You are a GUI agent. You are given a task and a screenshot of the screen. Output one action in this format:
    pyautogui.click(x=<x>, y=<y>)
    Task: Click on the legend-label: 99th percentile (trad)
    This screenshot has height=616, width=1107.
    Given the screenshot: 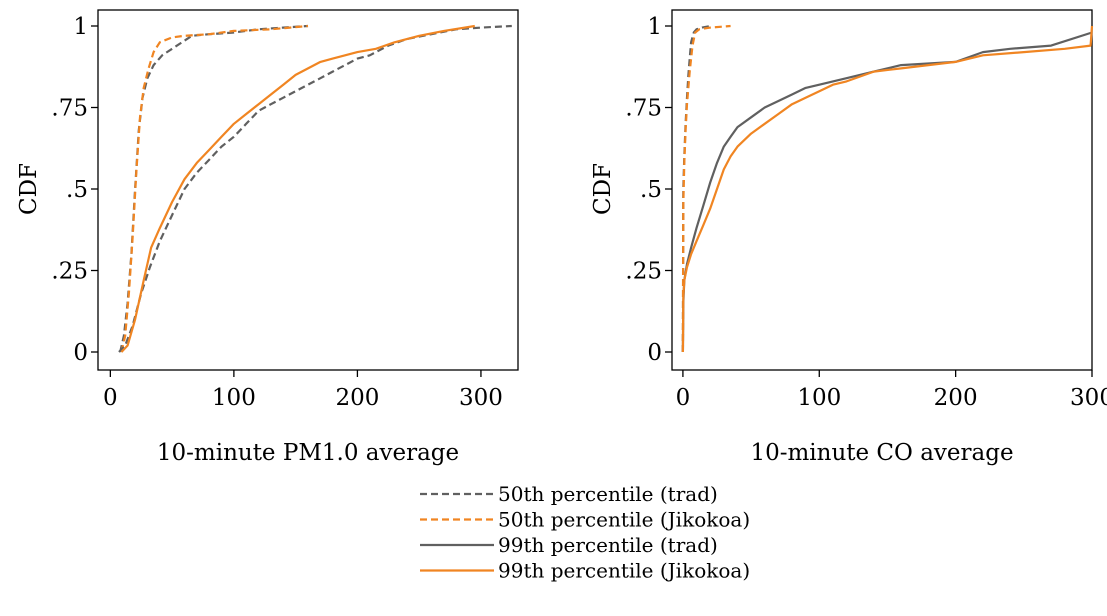 What is the action you would take?
    pyautogui.click(x=608, y=545)
    